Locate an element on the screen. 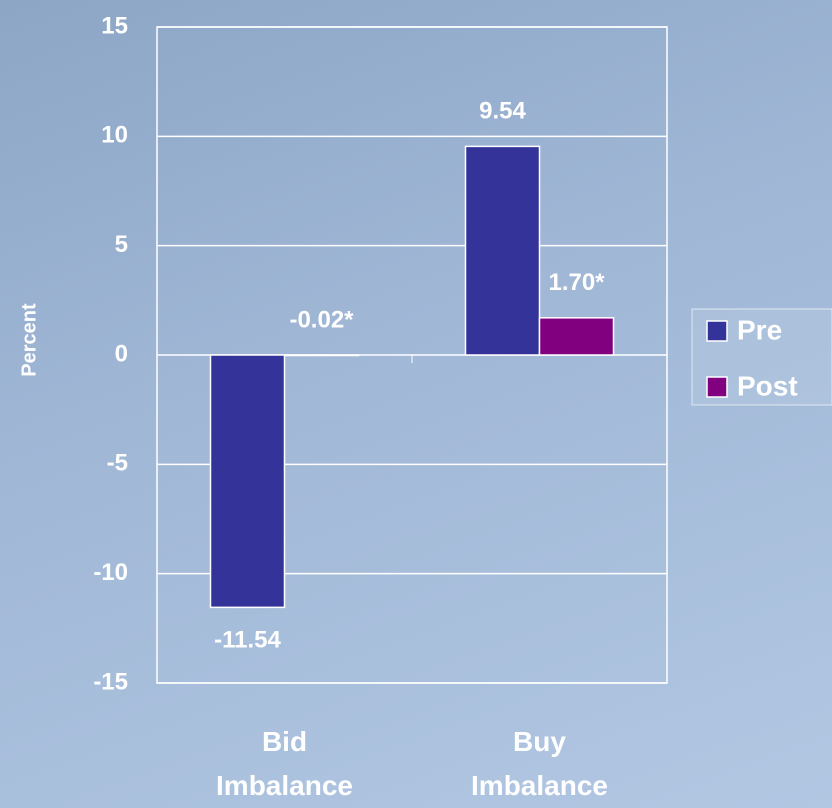  data-label: -11.54 is located at coordinates (247, 640).